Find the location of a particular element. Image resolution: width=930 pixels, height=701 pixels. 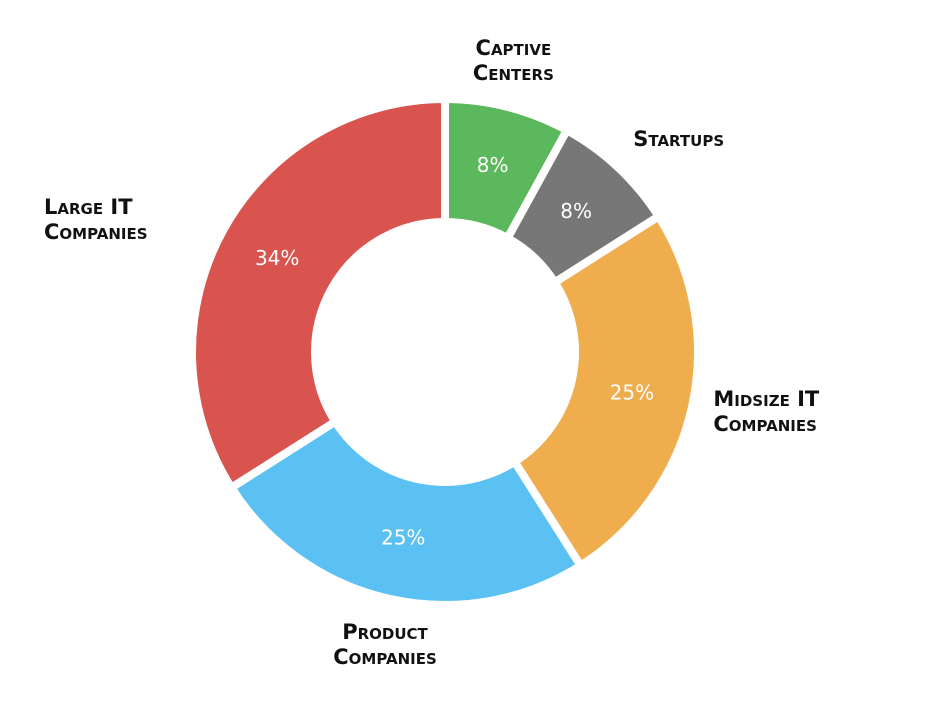

category-label: Captive Centers is located at coordinates (513, 60).